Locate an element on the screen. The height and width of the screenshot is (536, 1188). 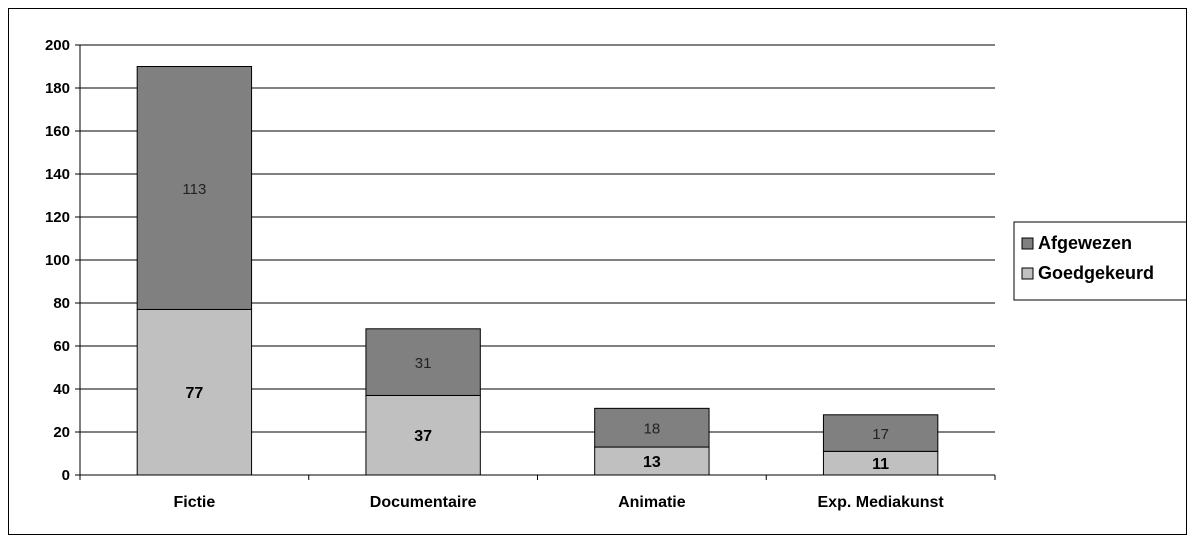
y-tick-label: 0 is located at coordinates (66, 475).